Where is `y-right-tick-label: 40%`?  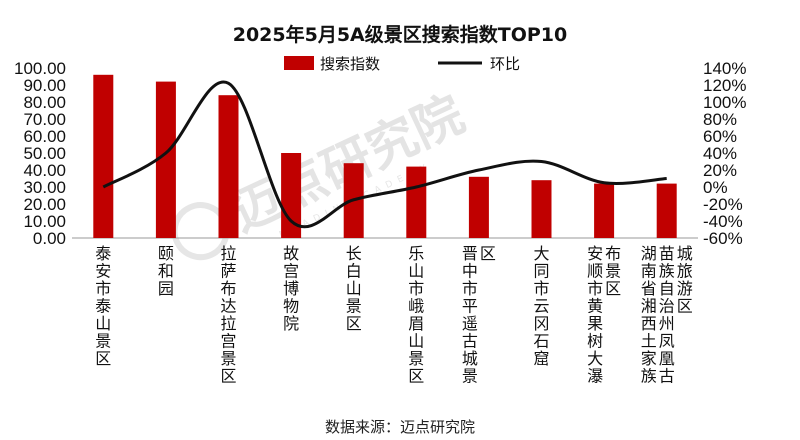 y-right-tick-label: 40% is located at coordinates (720, 153).